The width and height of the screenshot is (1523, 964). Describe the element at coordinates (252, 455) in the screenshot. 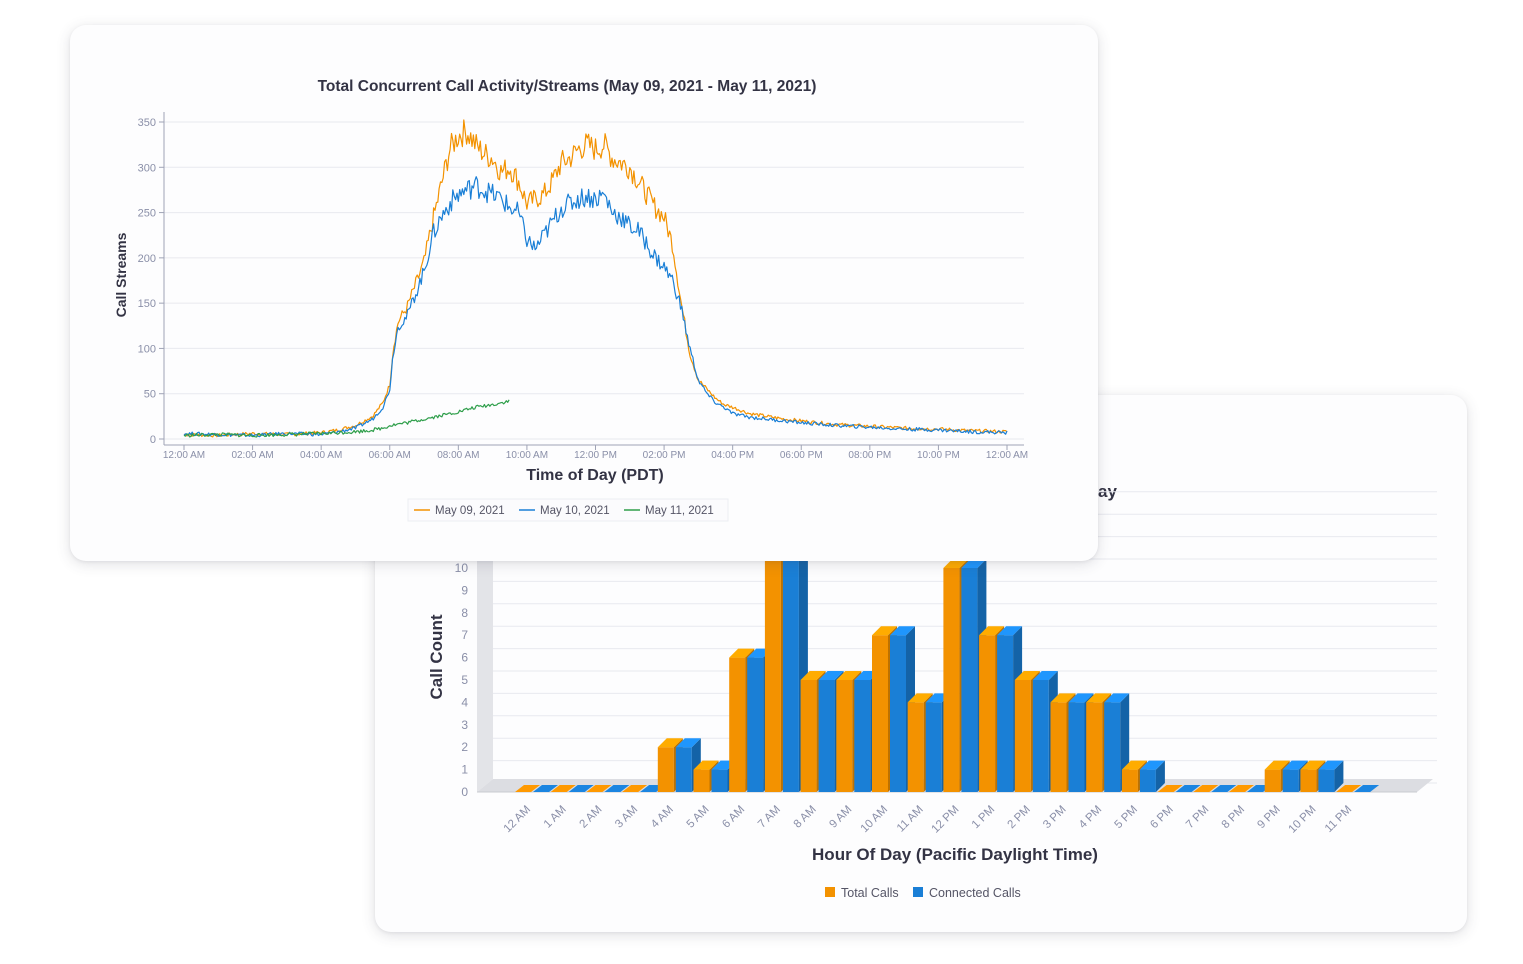

I see `line-x-tick-label: 02:00 AM` at that location.